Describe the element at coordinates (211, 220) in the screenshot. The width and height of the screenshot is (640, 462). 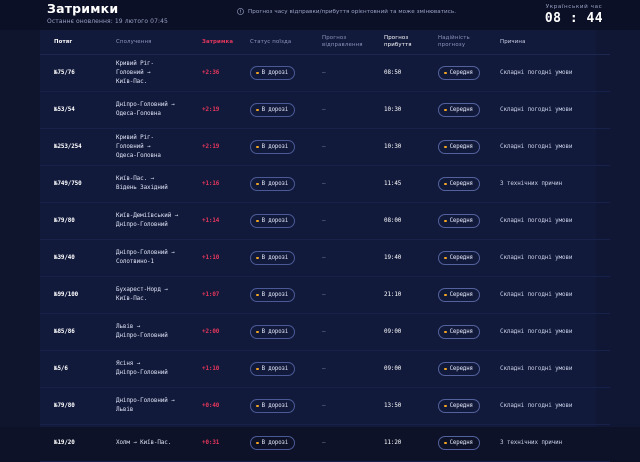
I see `cell-delay: +1:14` at that location.